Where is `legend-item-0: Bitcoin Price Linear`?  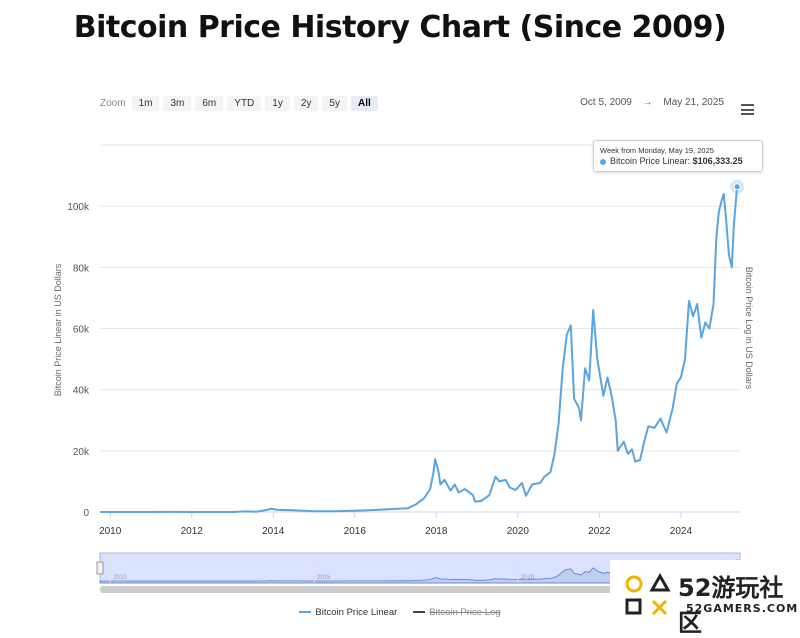
legend-item-0: Bitcoin Price Linear is located at coordinates (348, 612).